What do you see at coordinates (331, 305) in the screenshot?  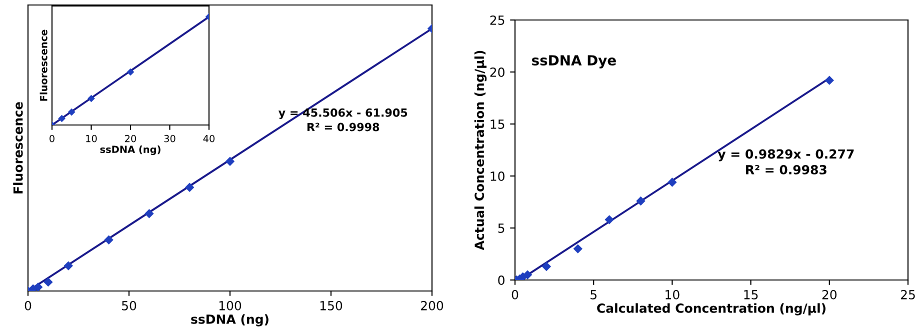 I see `x-tick-label: 150` at bounding box center [331, 305].